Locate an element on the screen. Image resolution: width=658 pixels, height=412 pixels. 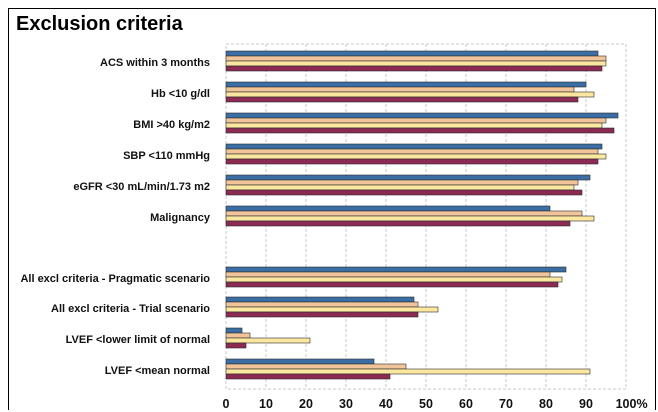
category-label: ACS within 3 months is located at coordinates (155, 63).